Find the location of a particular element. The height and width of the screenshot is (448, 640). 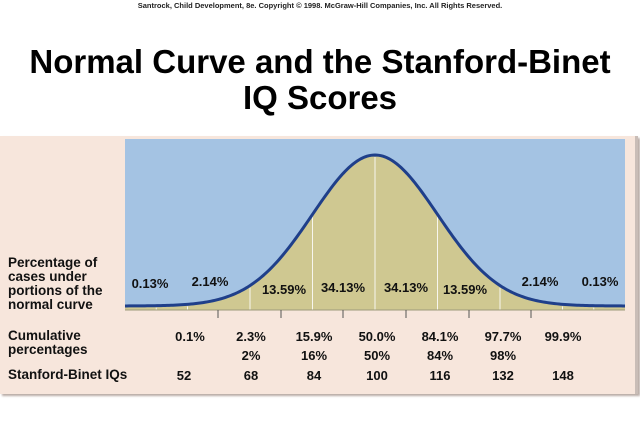

cumulative-exact-116: 84.1% is located at coordinates (440, 336).